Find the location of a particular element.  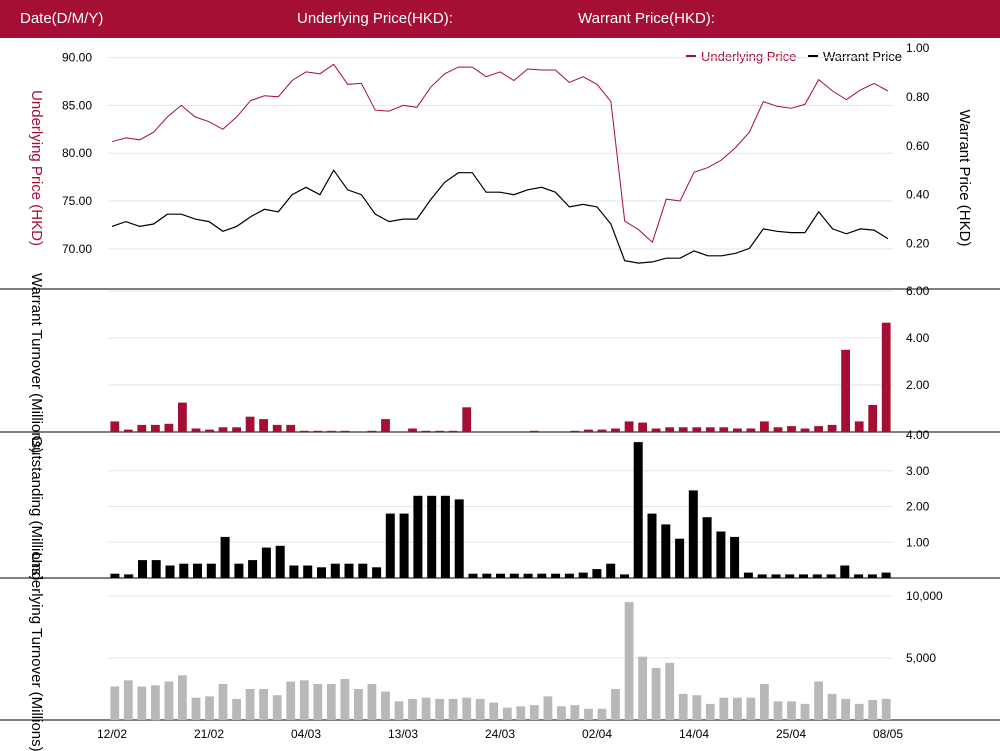

warrant-price-label: Warrant Price(HKD): is located at coordinates (646, 18).